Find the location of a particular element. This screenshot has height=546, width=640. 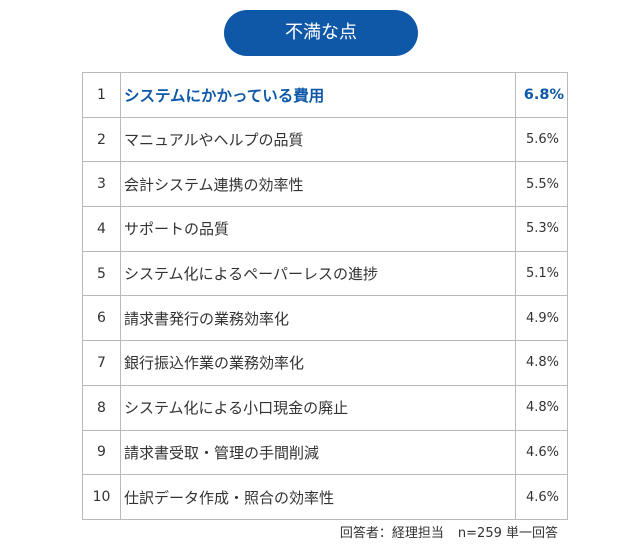

rank-cell: 1 is located at coordinates (101, 95).